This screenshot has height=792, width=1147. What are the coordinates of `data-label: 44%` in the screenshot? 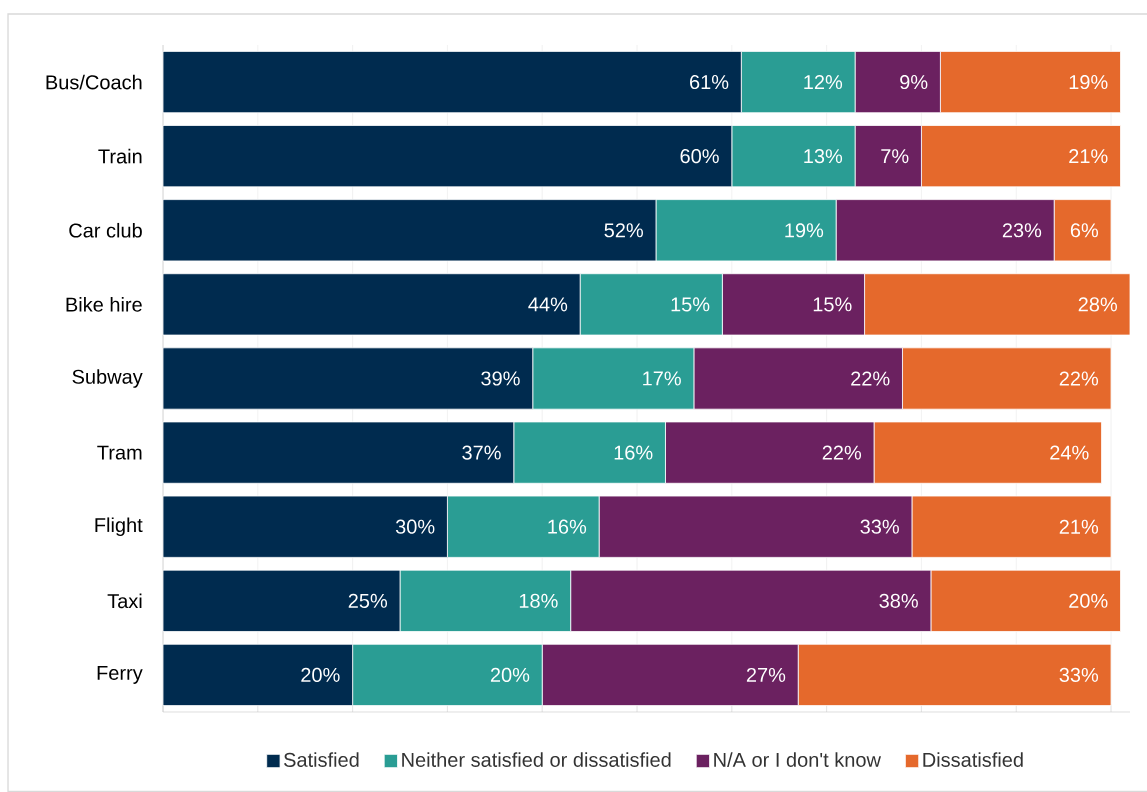 It's located at (548, 304).